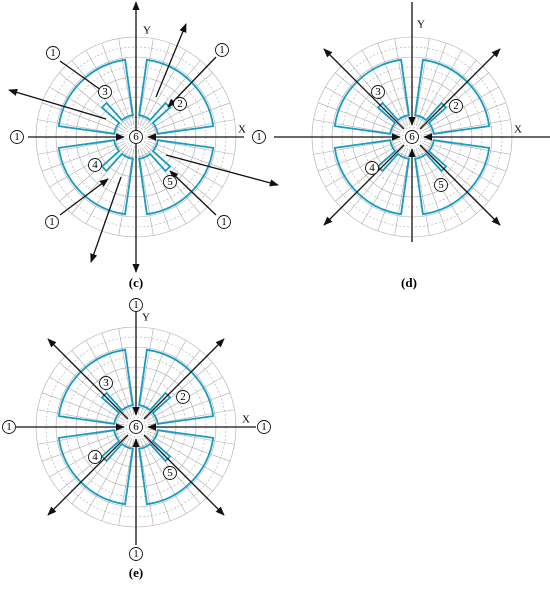 This screenshot has width=550, height=593. Describe the element at coordinates (409, 282) in the screenshot. I see `caption: (d)` at that location.